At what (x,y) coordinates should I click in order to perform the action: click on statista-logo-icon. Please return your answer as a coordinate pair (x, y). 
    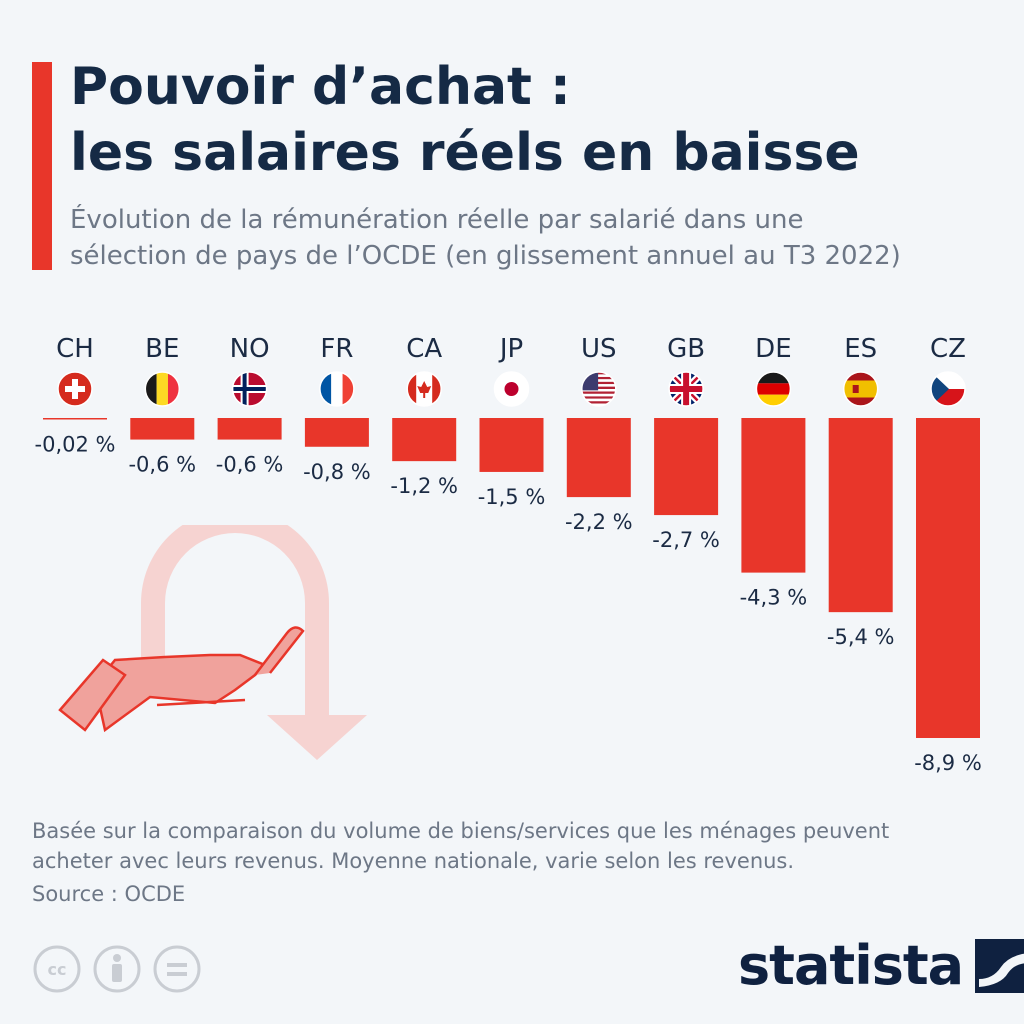
    Looking at the image, I should click on (999, 966).